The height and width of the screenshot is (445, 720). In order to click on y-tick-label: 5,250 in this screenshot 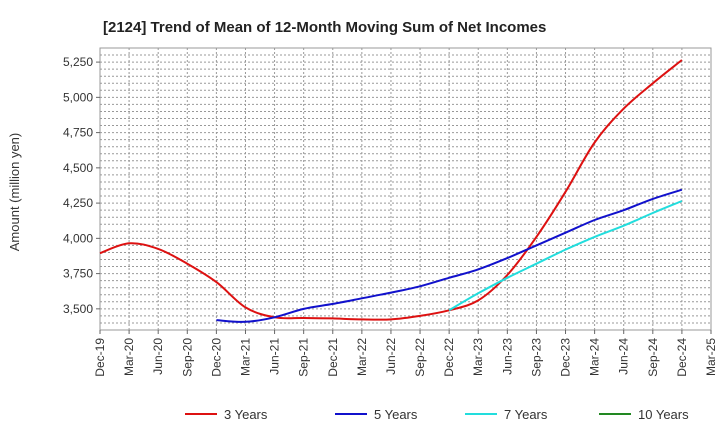, I will do `click(78, 62)`.